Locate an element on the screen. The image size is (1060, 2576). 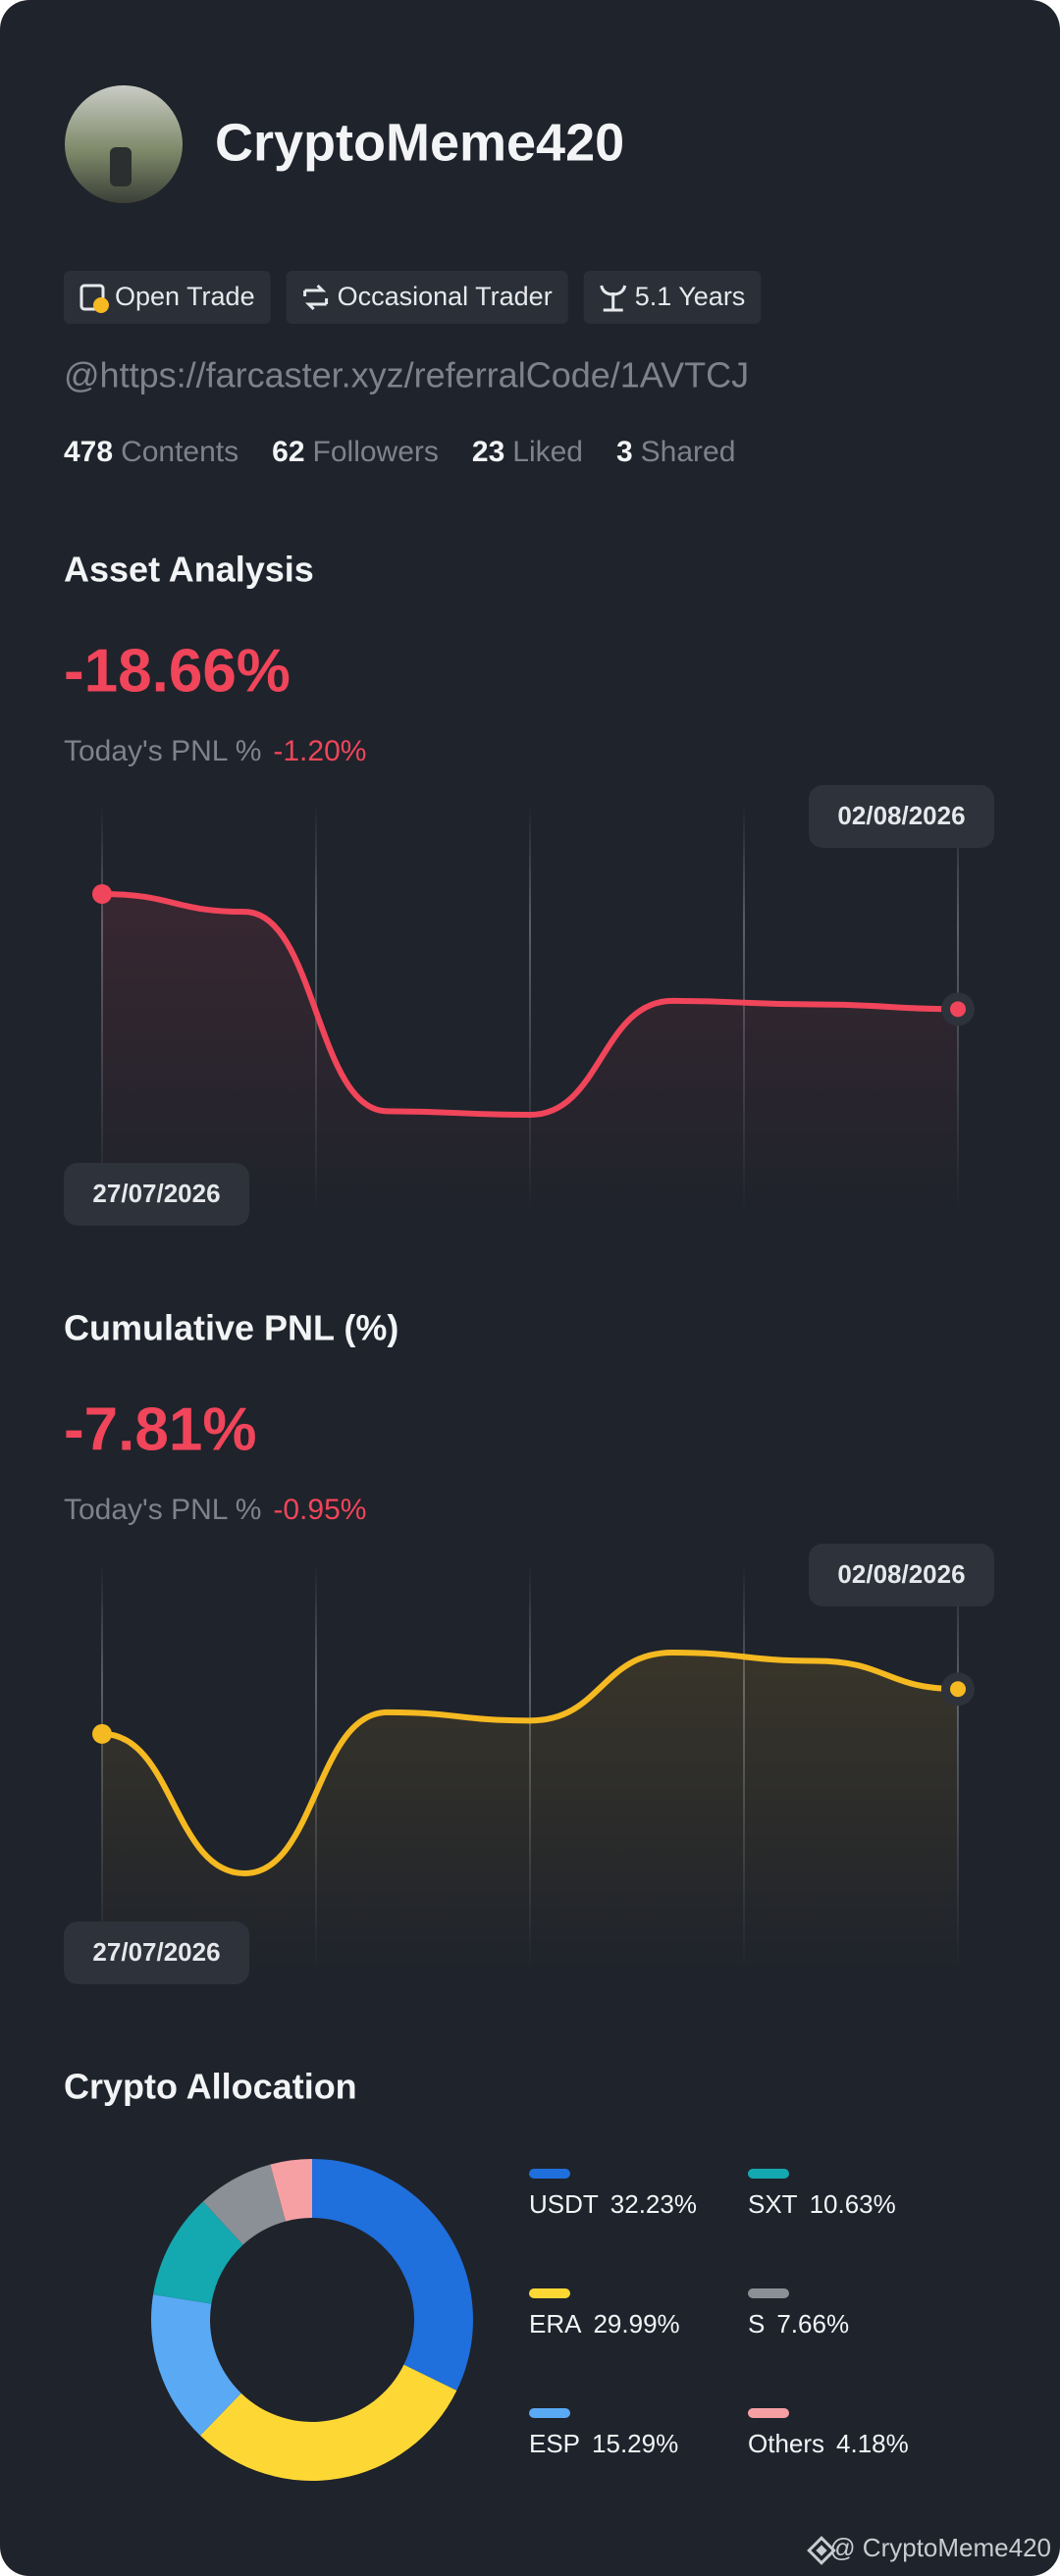
today-pnl: Today's PNL % -0.95% is located at coordinates (215, 1510).